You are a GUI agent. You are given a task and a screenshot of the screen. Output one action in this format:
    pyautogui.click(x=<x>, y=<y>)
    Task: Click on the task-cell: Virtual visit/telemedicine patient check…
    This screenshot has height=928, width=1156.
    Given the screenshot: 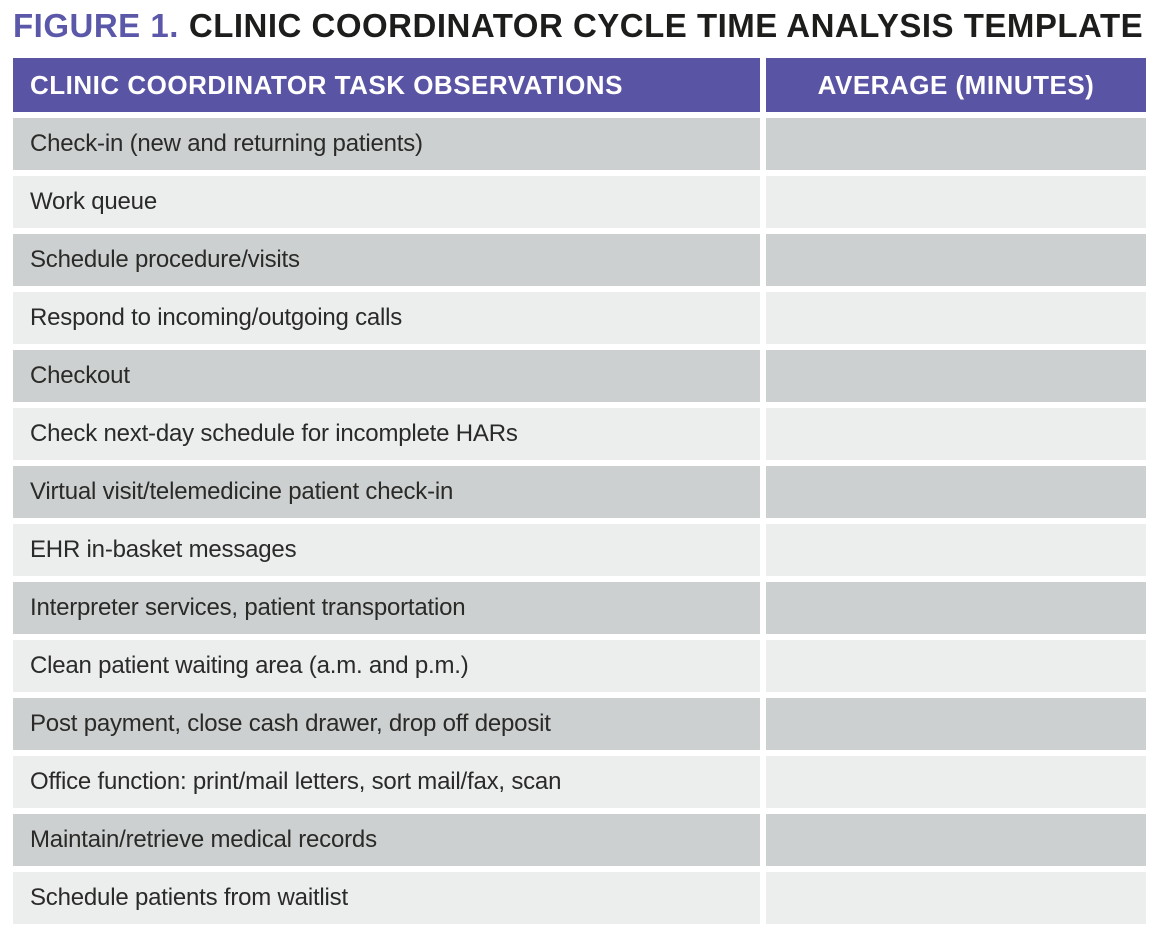 What is the action you would take?
    pyautogui.click(x=386, y=492)
    